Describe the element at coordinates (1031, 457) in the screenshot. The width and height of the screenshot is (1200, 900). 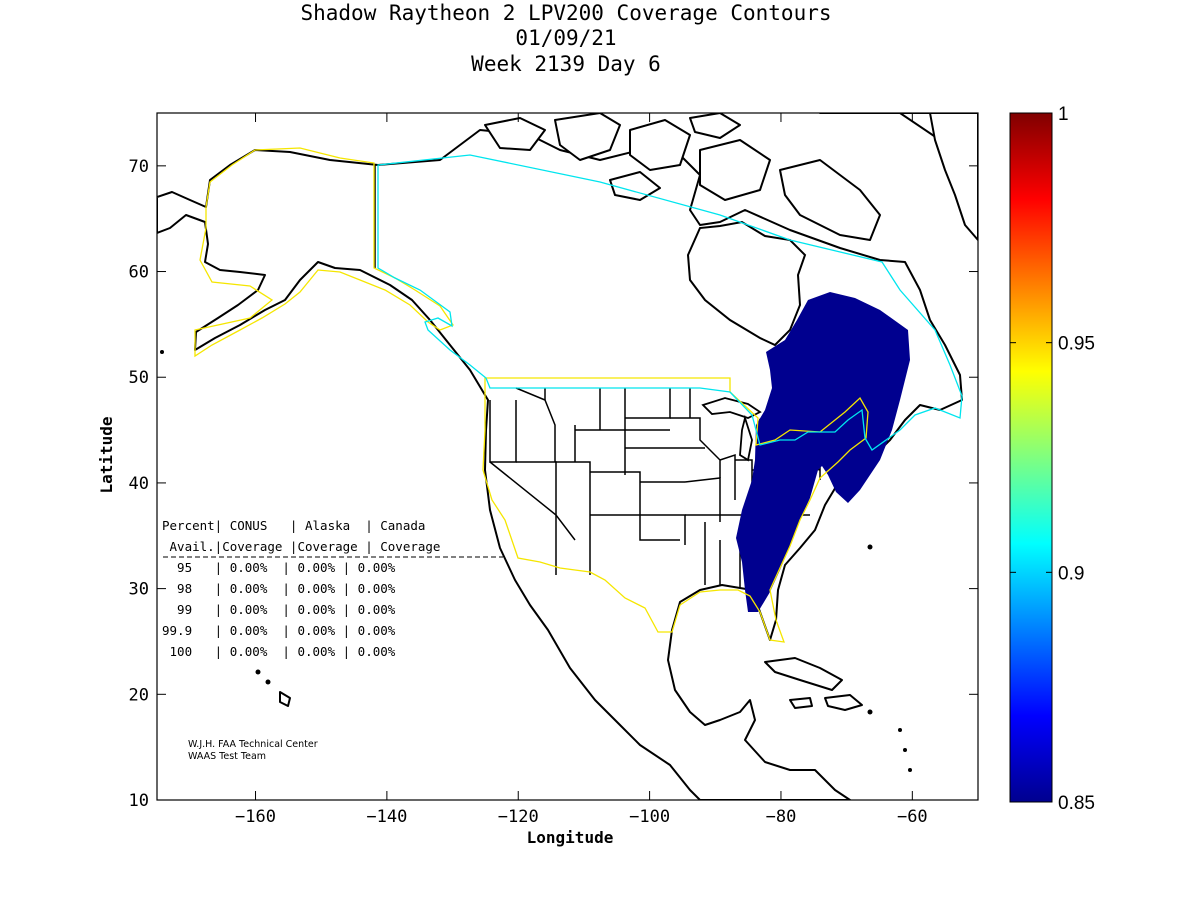
I see `colorbar-gradient` at that location.